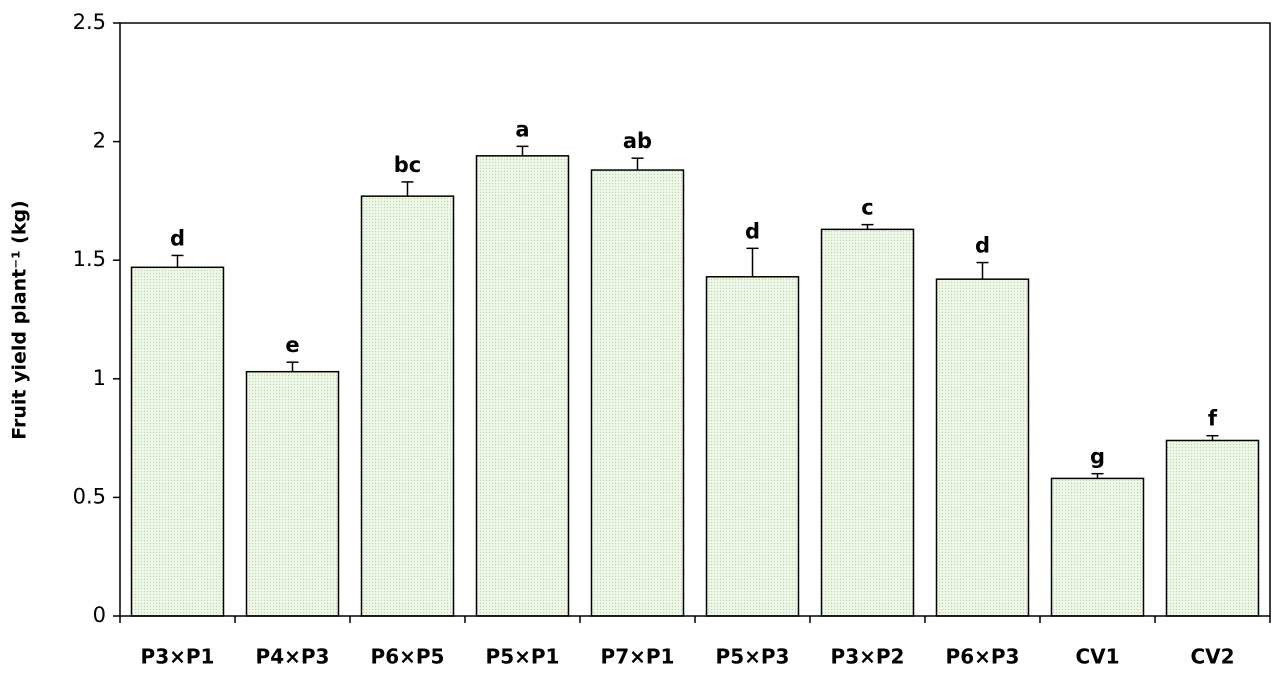  What do you see at coordinates (99, 615) in the screenshot?
I see `y-tick-label: 0` at bounding box center [99, 615].